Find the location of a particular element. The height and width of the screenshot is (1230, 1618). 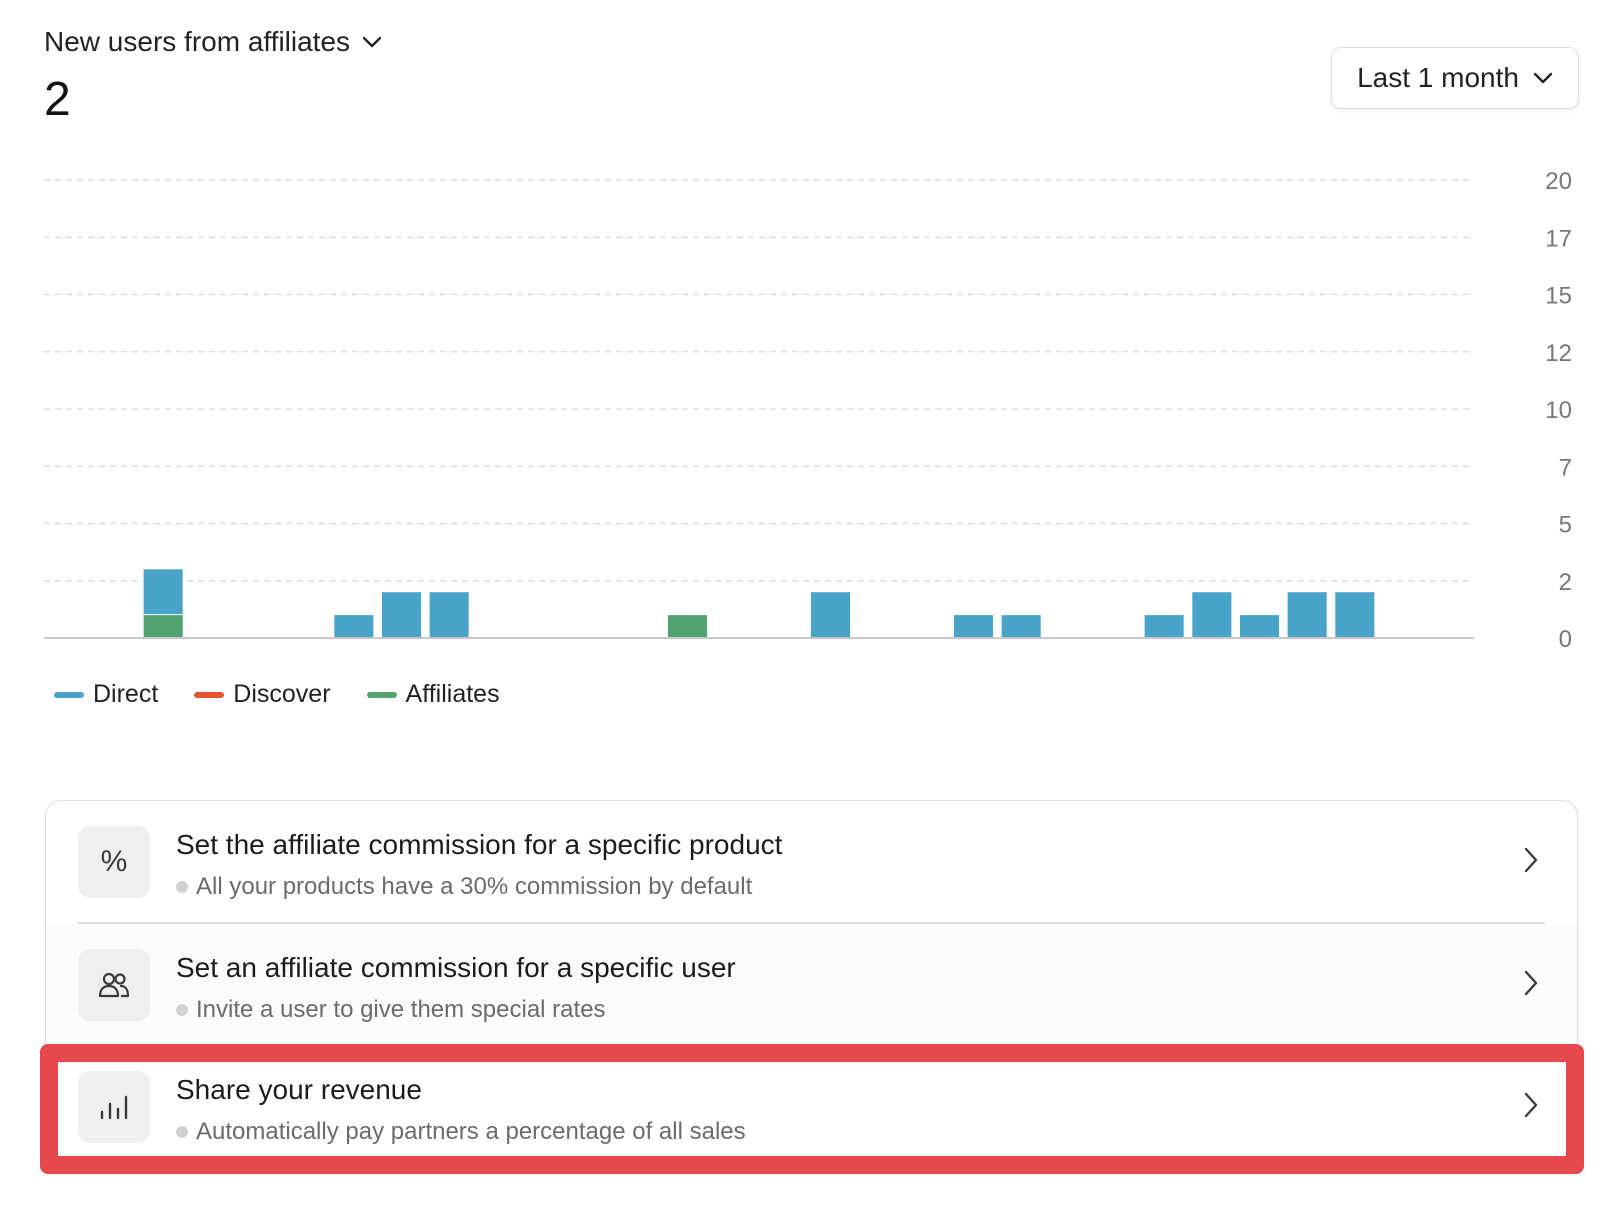

action-subtitle-wrap: Invite a user to give them special rates is located at coordinates (391, 1010).